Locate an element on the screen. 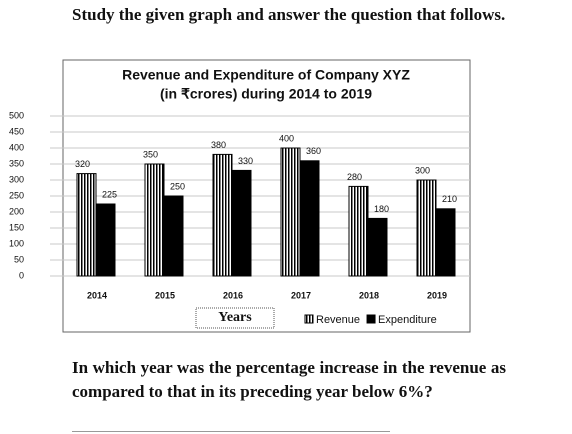 The width and height of the screenshot is (572, 434). data-label: 280 is located at coordinates (354, 177).